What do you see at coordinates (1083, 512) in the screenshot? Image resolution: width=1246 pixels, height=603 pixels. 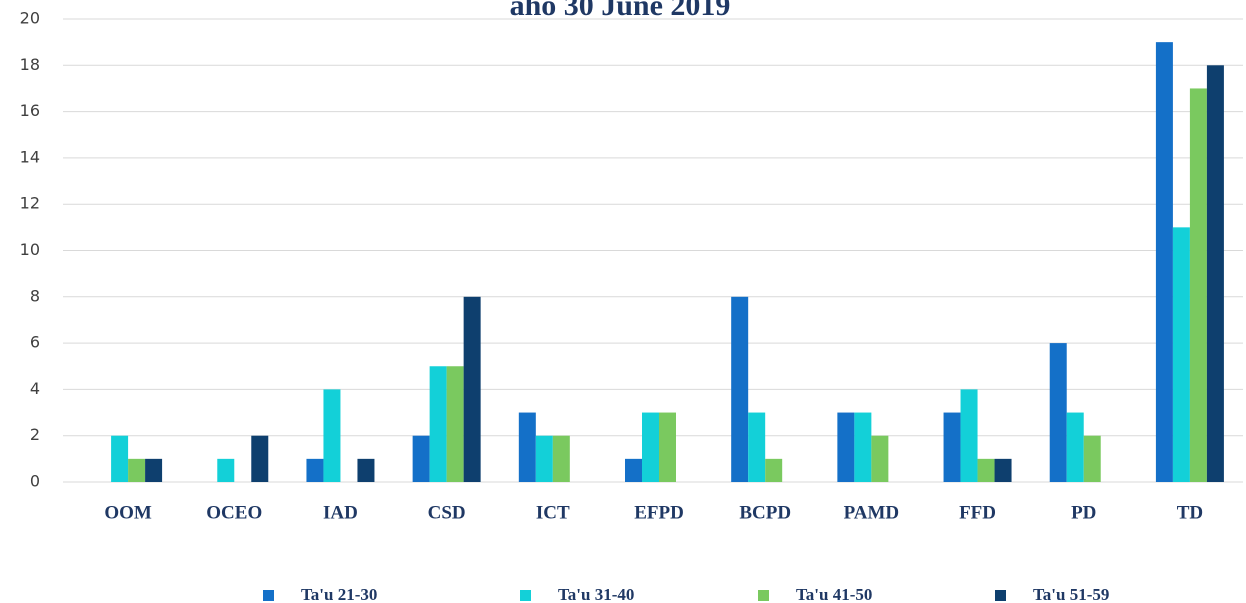 I see `x-tick-label: PD` at bounding box center [1083, 512].